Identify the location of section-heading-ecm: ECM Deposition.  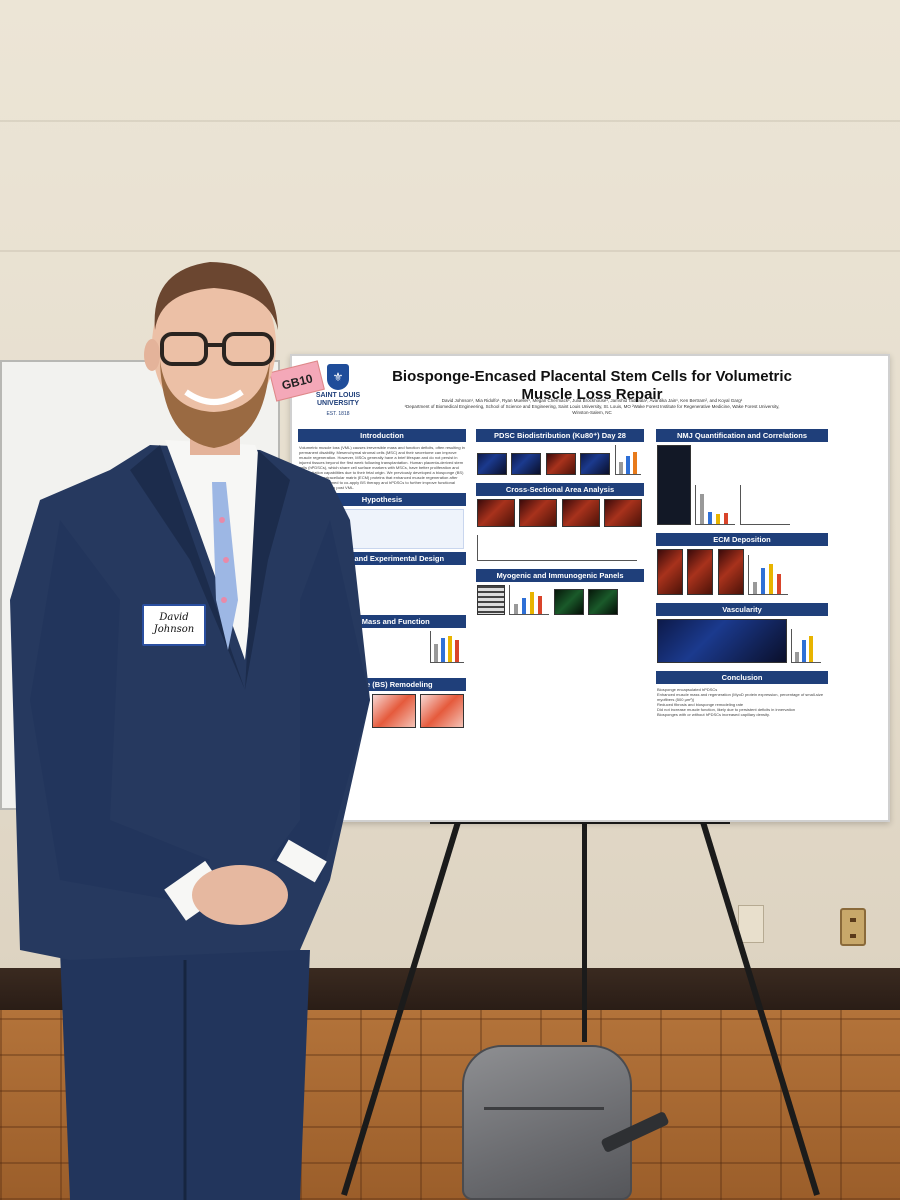
(742, 539).